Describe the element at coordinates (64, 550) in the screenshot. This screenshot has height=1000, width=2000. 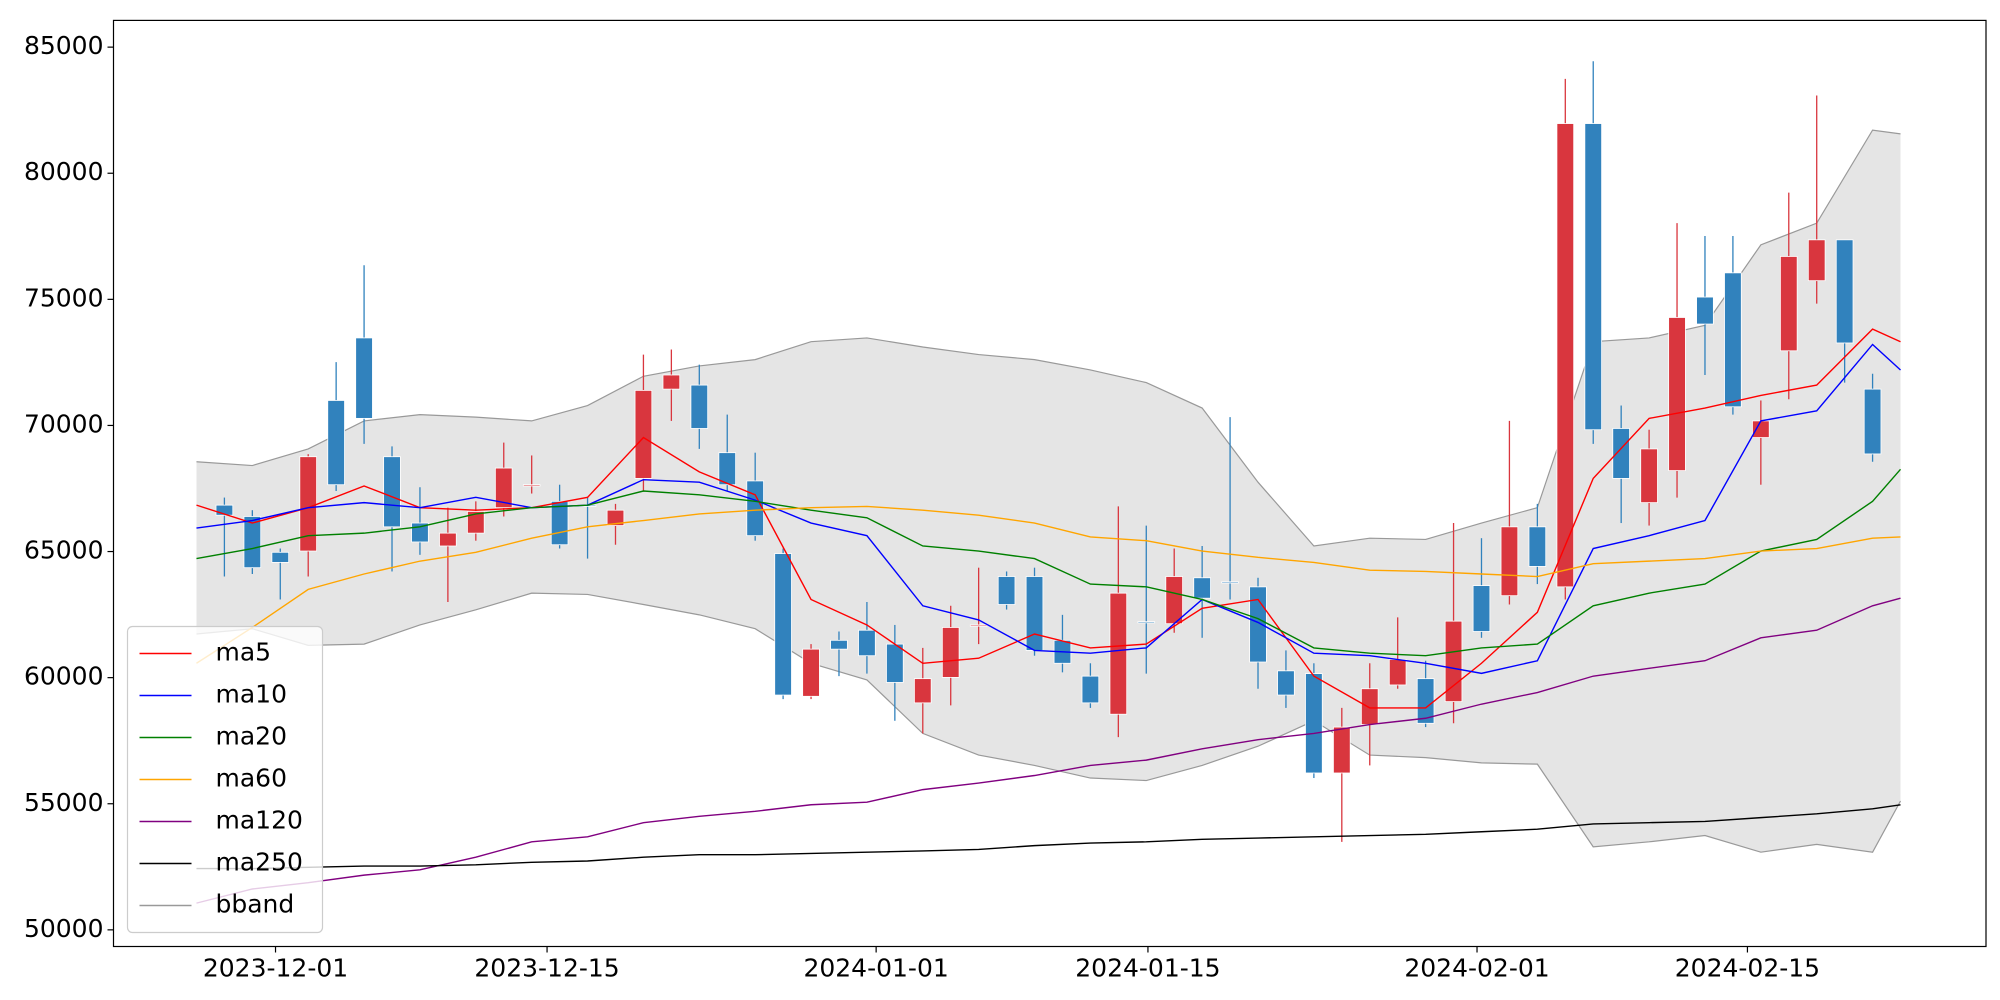
I see `y-tick-label: 65000` at that location.